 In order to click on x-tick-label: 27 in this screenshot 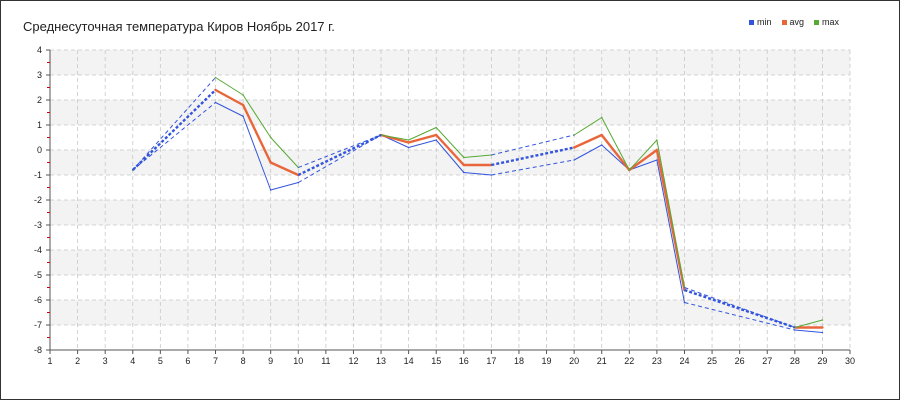, I will do `click(767, 361)`.